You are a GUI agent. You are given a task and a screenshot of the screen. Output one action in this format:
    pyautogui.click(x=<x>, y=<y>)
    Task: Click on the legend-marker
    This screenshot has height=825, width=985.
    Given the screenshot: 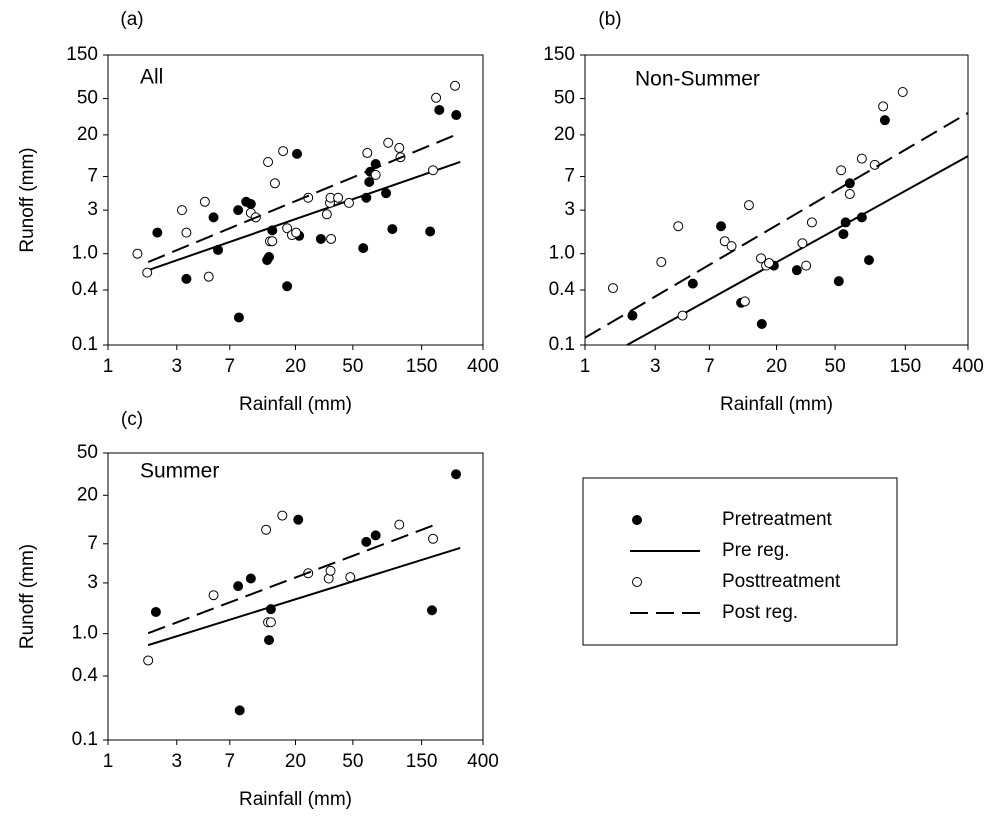 What is the action you would take?
    pyautogui.click(x=637, y=582)
    